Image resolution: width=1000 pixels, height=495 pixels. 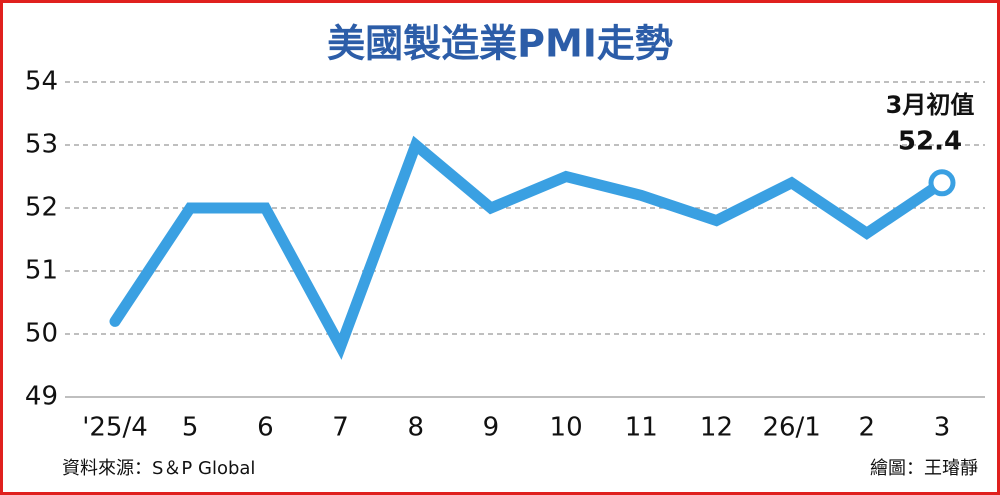 I want to click on last-point, so click(x=942, y=183).